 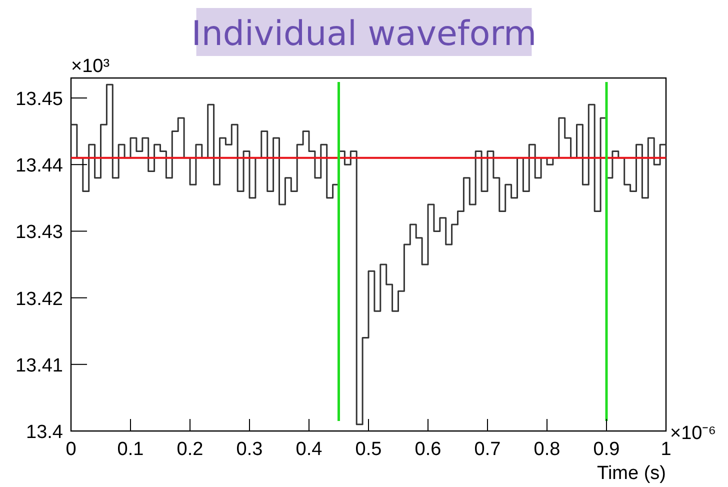 What do you see at coordinates (547, 449) in the screenshot?
I see `x-tick-label: 0.8` at bounding box center [547, 449].